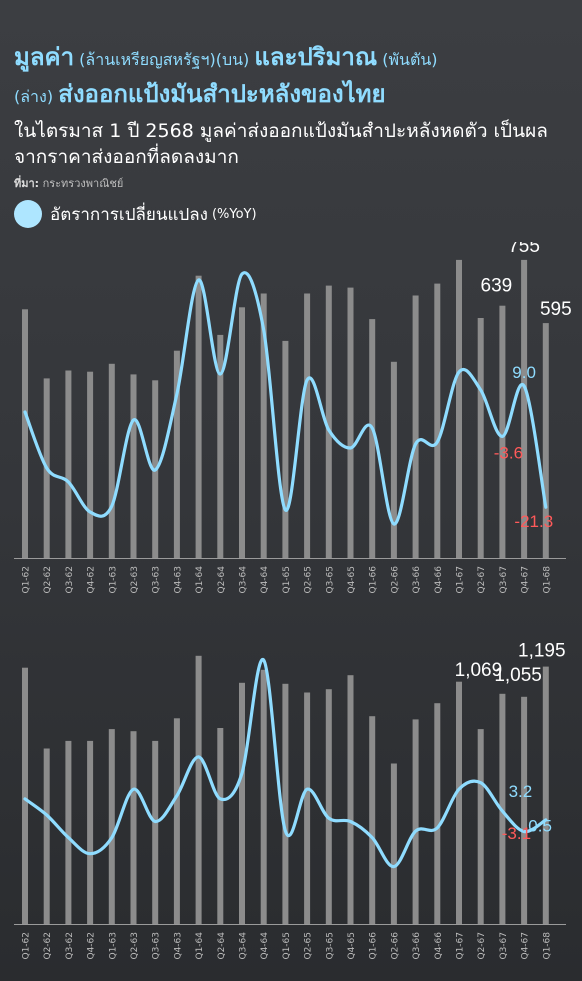  I want to click on legend-swatch, so click(28, 214).